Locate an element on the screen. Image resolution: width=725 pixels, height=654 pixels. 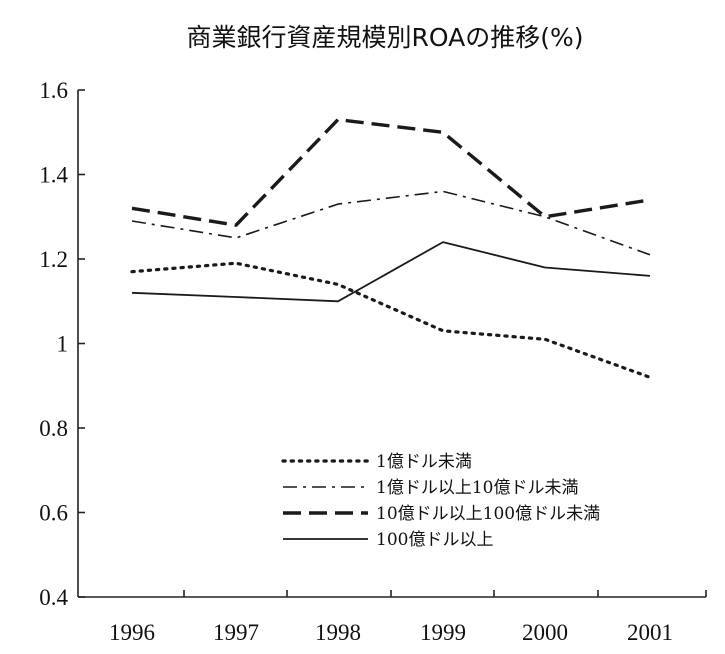
y-tick-label: 1.6 is located at coordinates (53, 90).